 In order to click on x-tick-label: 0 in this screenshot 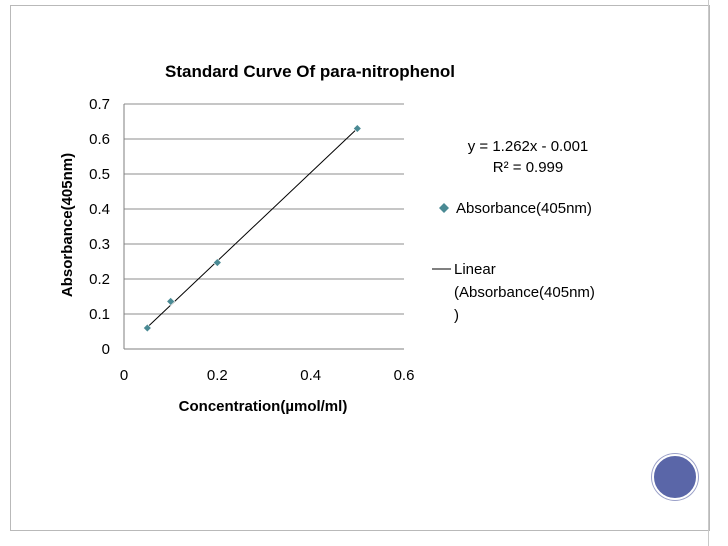, I will do `click(124, 375)`.